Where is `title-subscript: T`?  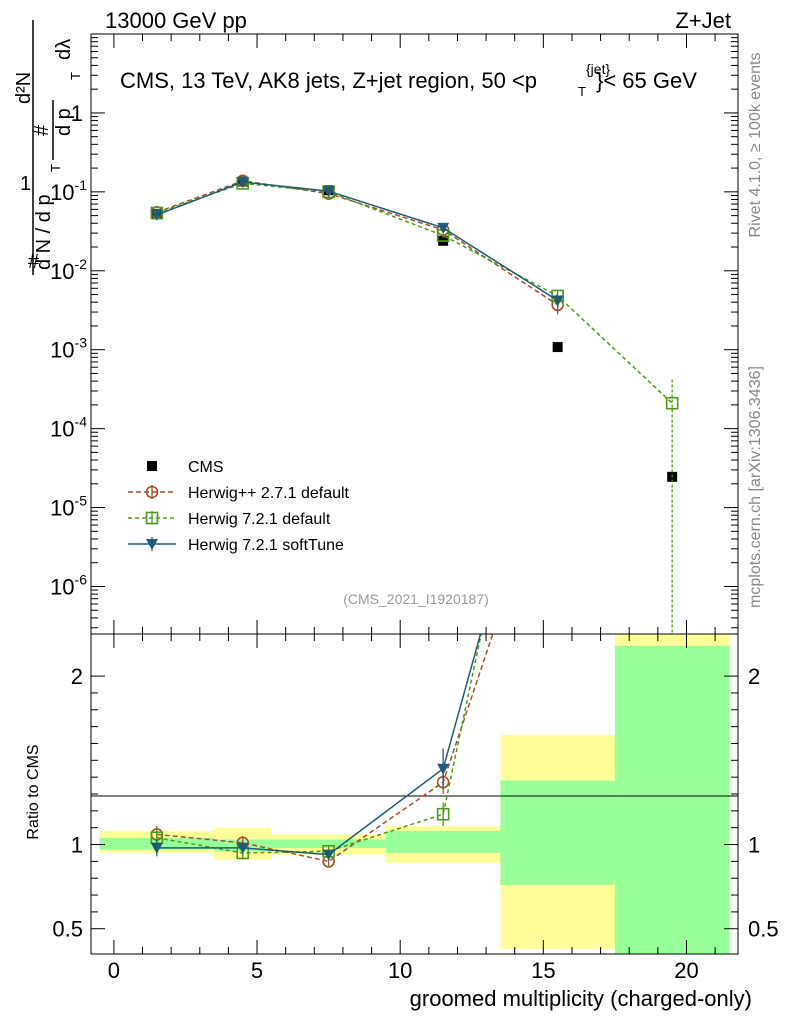
title-subscript: T is located at coordinates (582, 91).